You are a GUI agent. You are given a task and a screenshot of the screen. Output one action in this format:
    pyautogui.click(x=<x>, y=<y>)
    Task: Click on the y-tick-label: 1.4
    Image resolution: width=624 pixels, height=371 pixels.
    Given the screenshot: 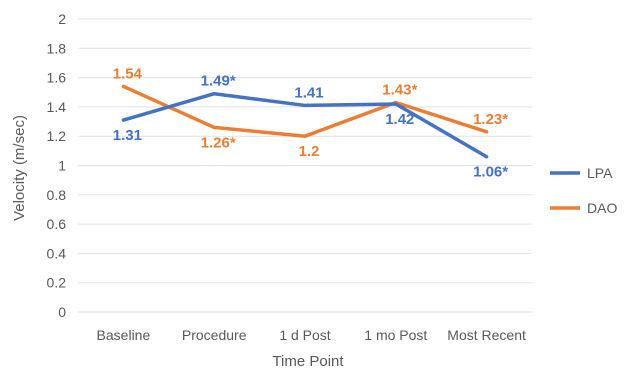 What is the action you would take?
    pyautogui.click(x=57, y=107)
    